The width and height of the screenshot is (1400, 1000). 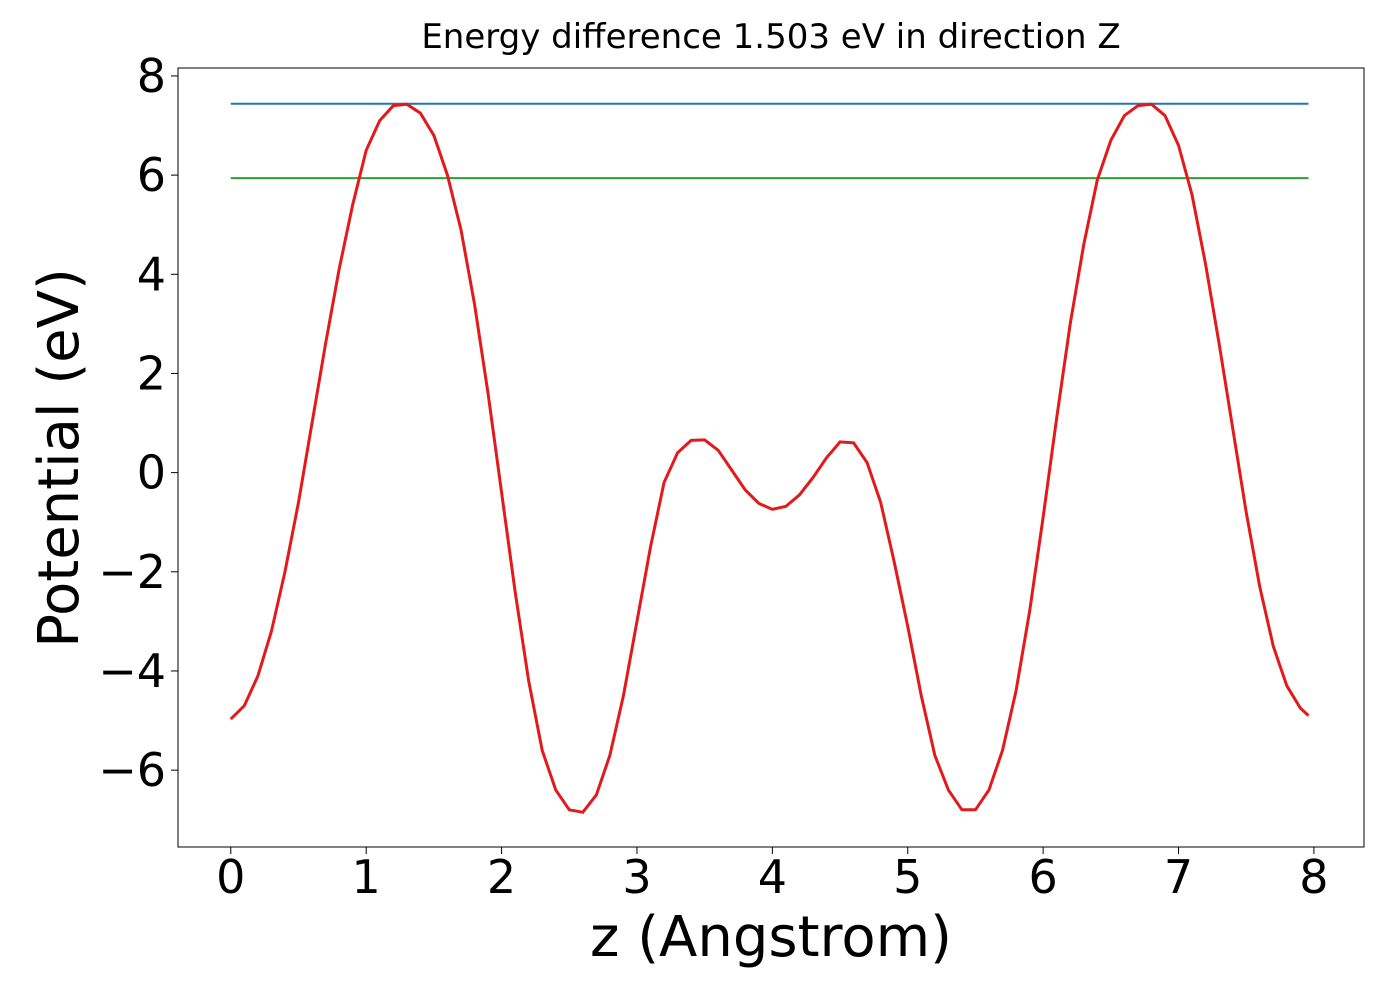 I want to click on y-tick-label: 4, so click(x=151, y=274).